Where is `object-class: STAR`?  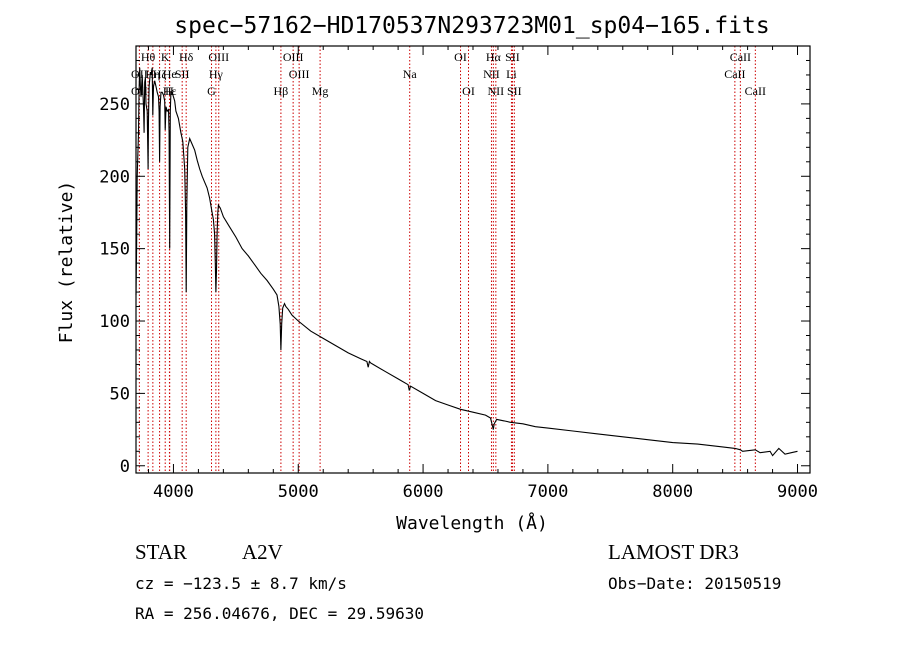
object-class: STAR is located at coordinates (161, 552).